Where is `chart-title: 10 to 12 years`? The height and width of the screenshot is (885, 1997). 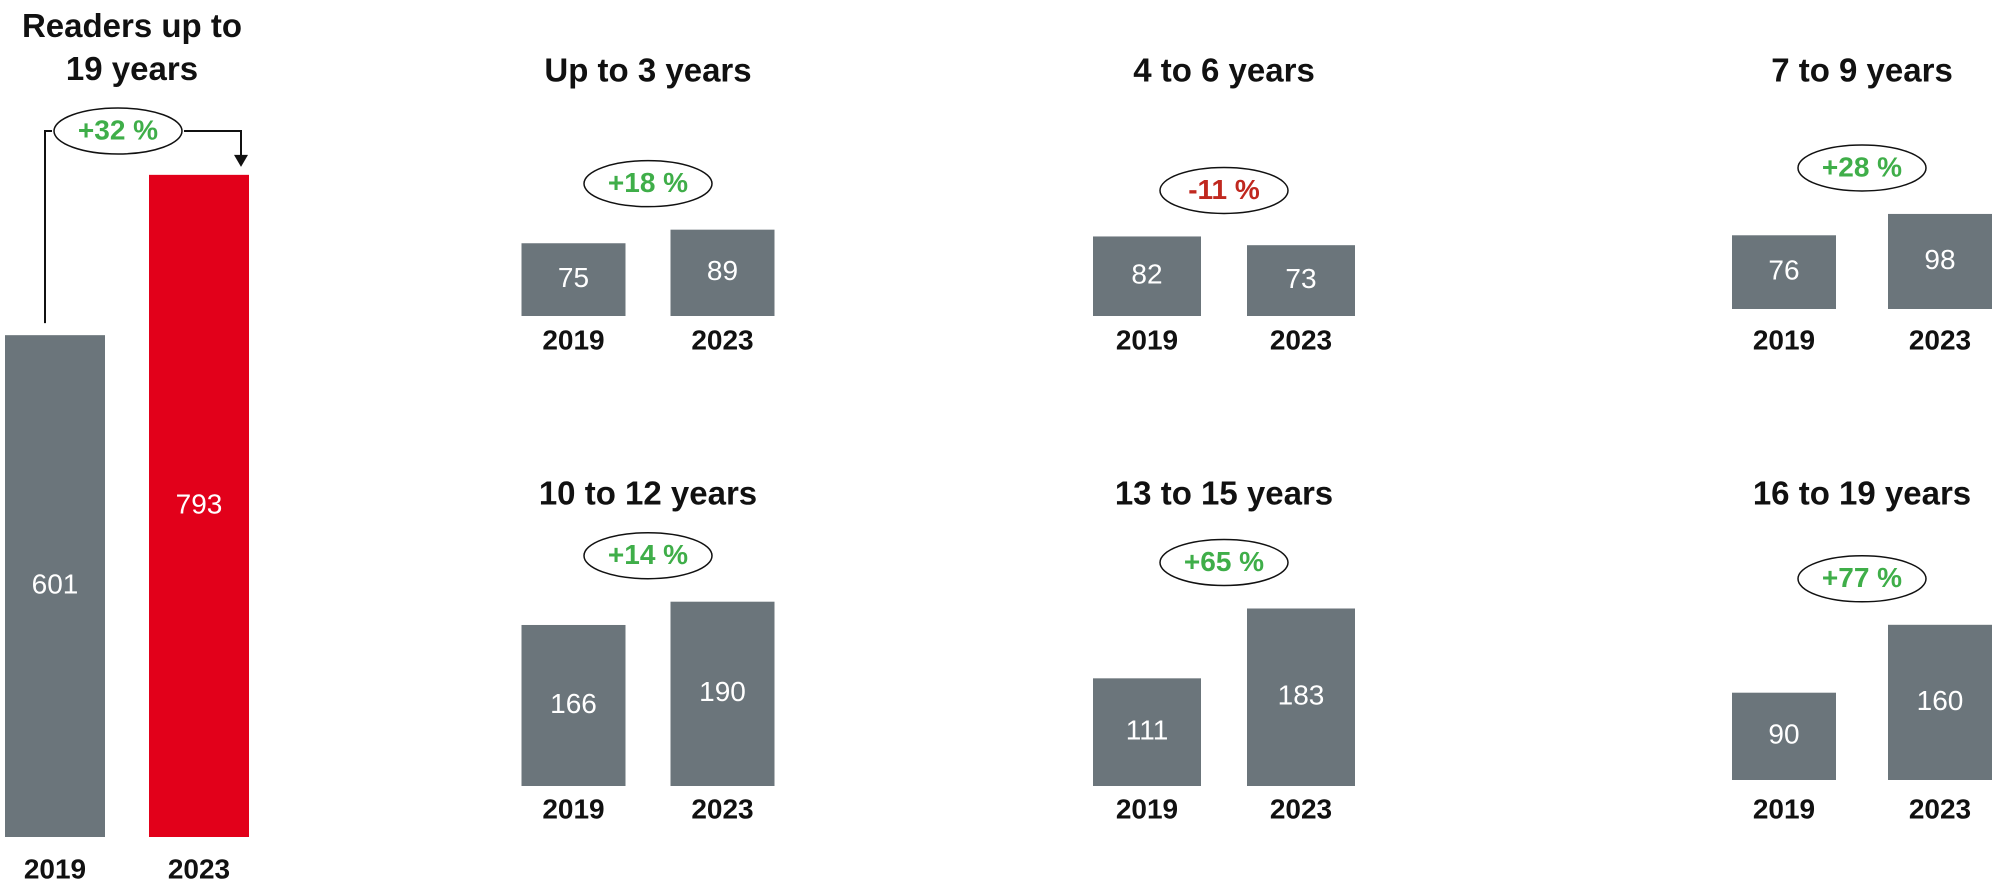
chart-title: 10 to 12 years is located at coordinates (648, 493).